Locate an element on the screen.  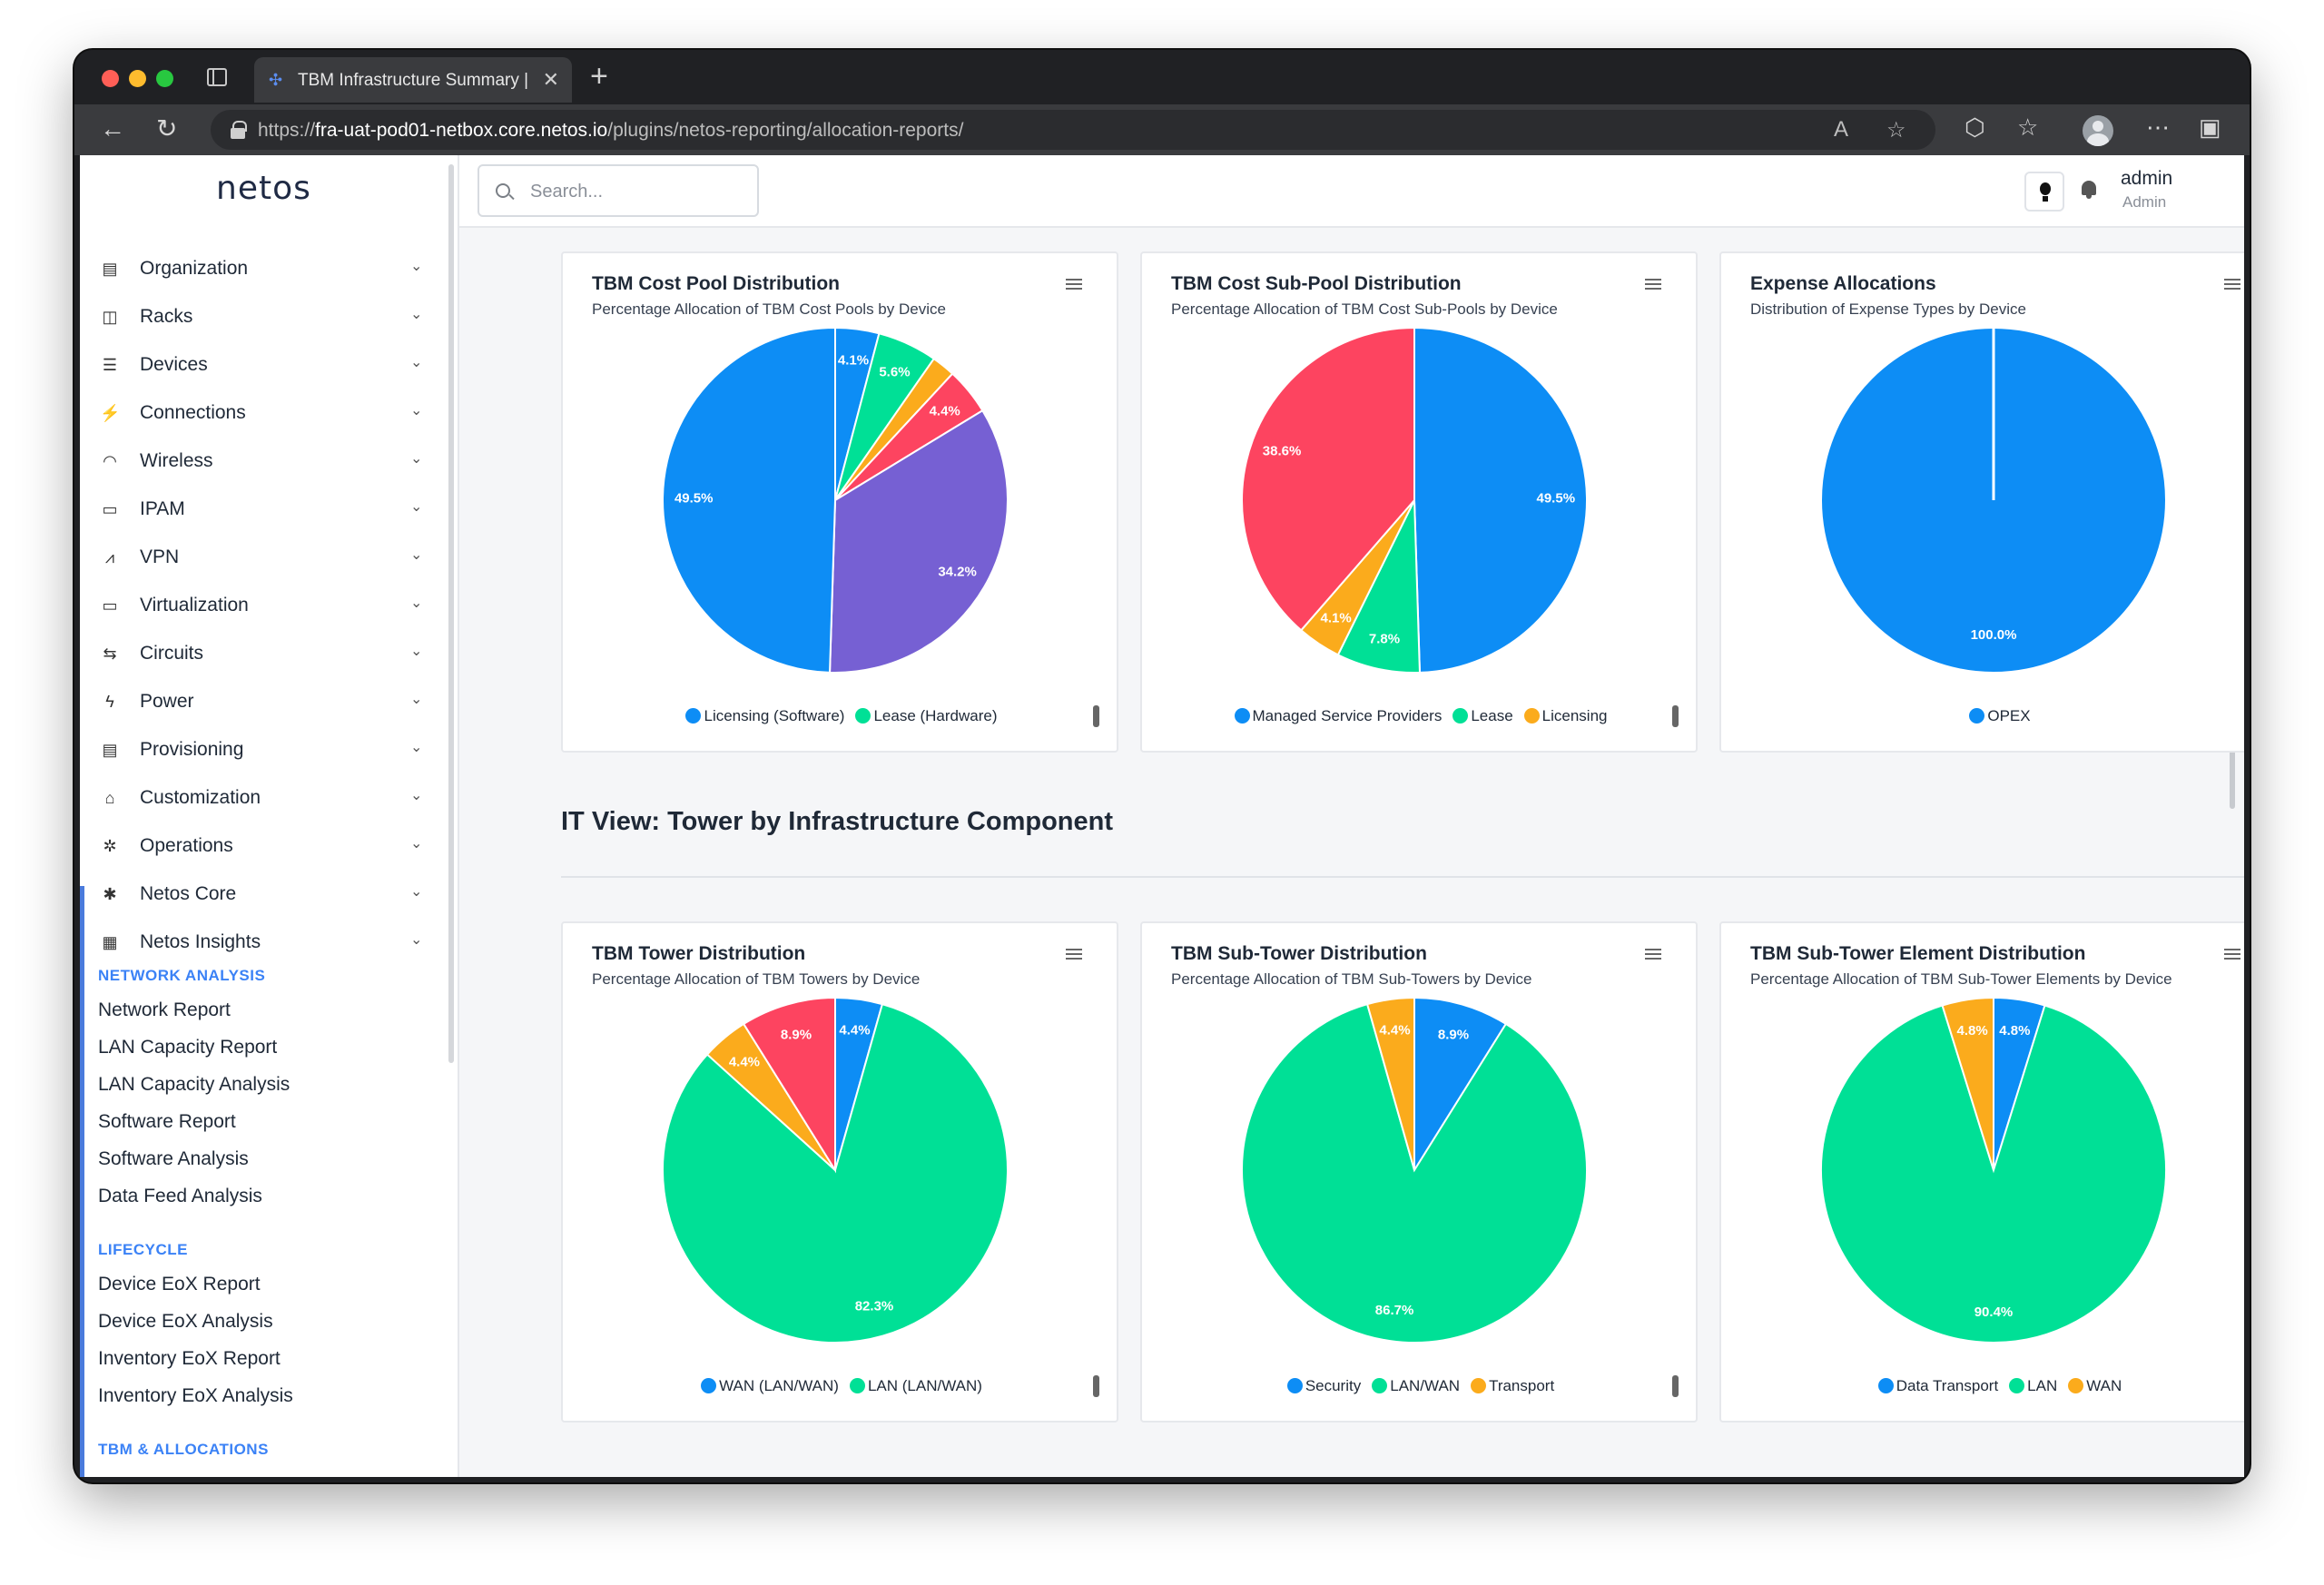
pie-slice-label: 100.0% is located at coordinates (1994, 635).